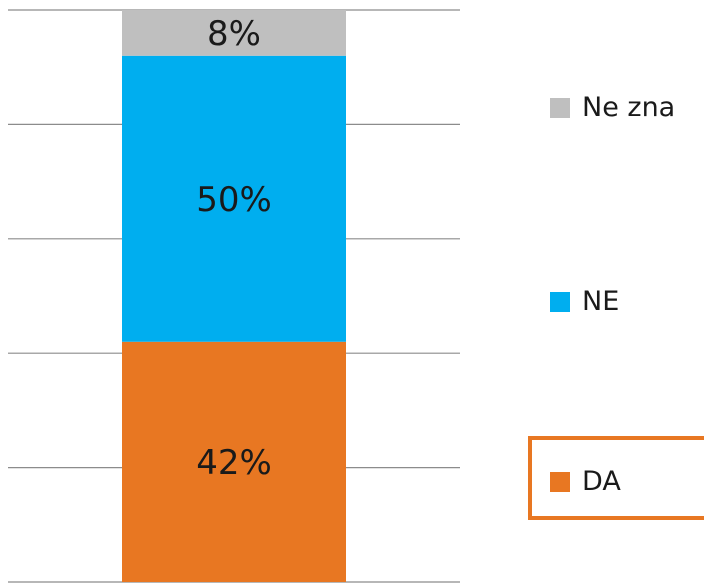 The width and height of the screenshot is (704, 586). I want to click on legend-item-ne-zna: Ne zna, so click(627, 107).